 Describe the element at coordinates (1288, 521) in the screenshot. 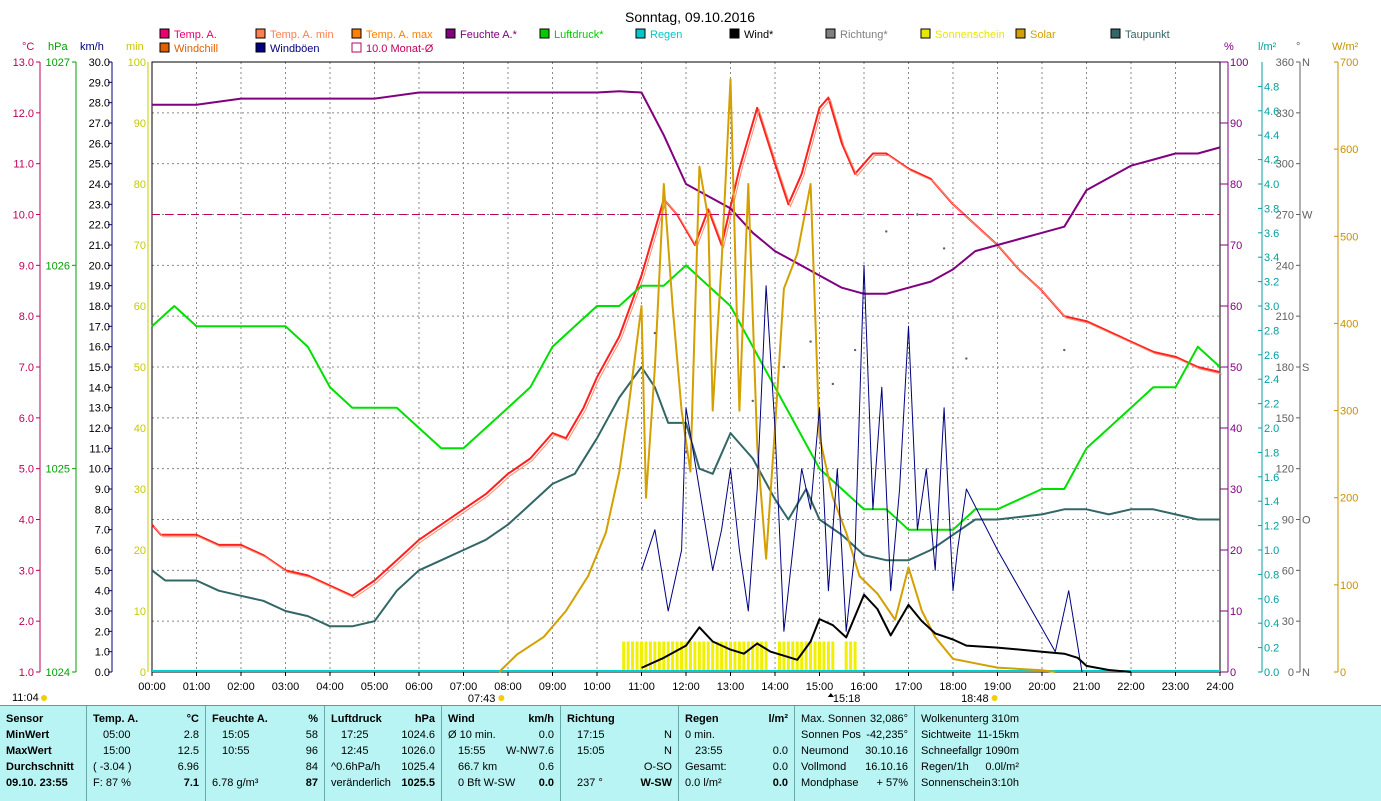

I see `degree-tick-label: 90` at that location.